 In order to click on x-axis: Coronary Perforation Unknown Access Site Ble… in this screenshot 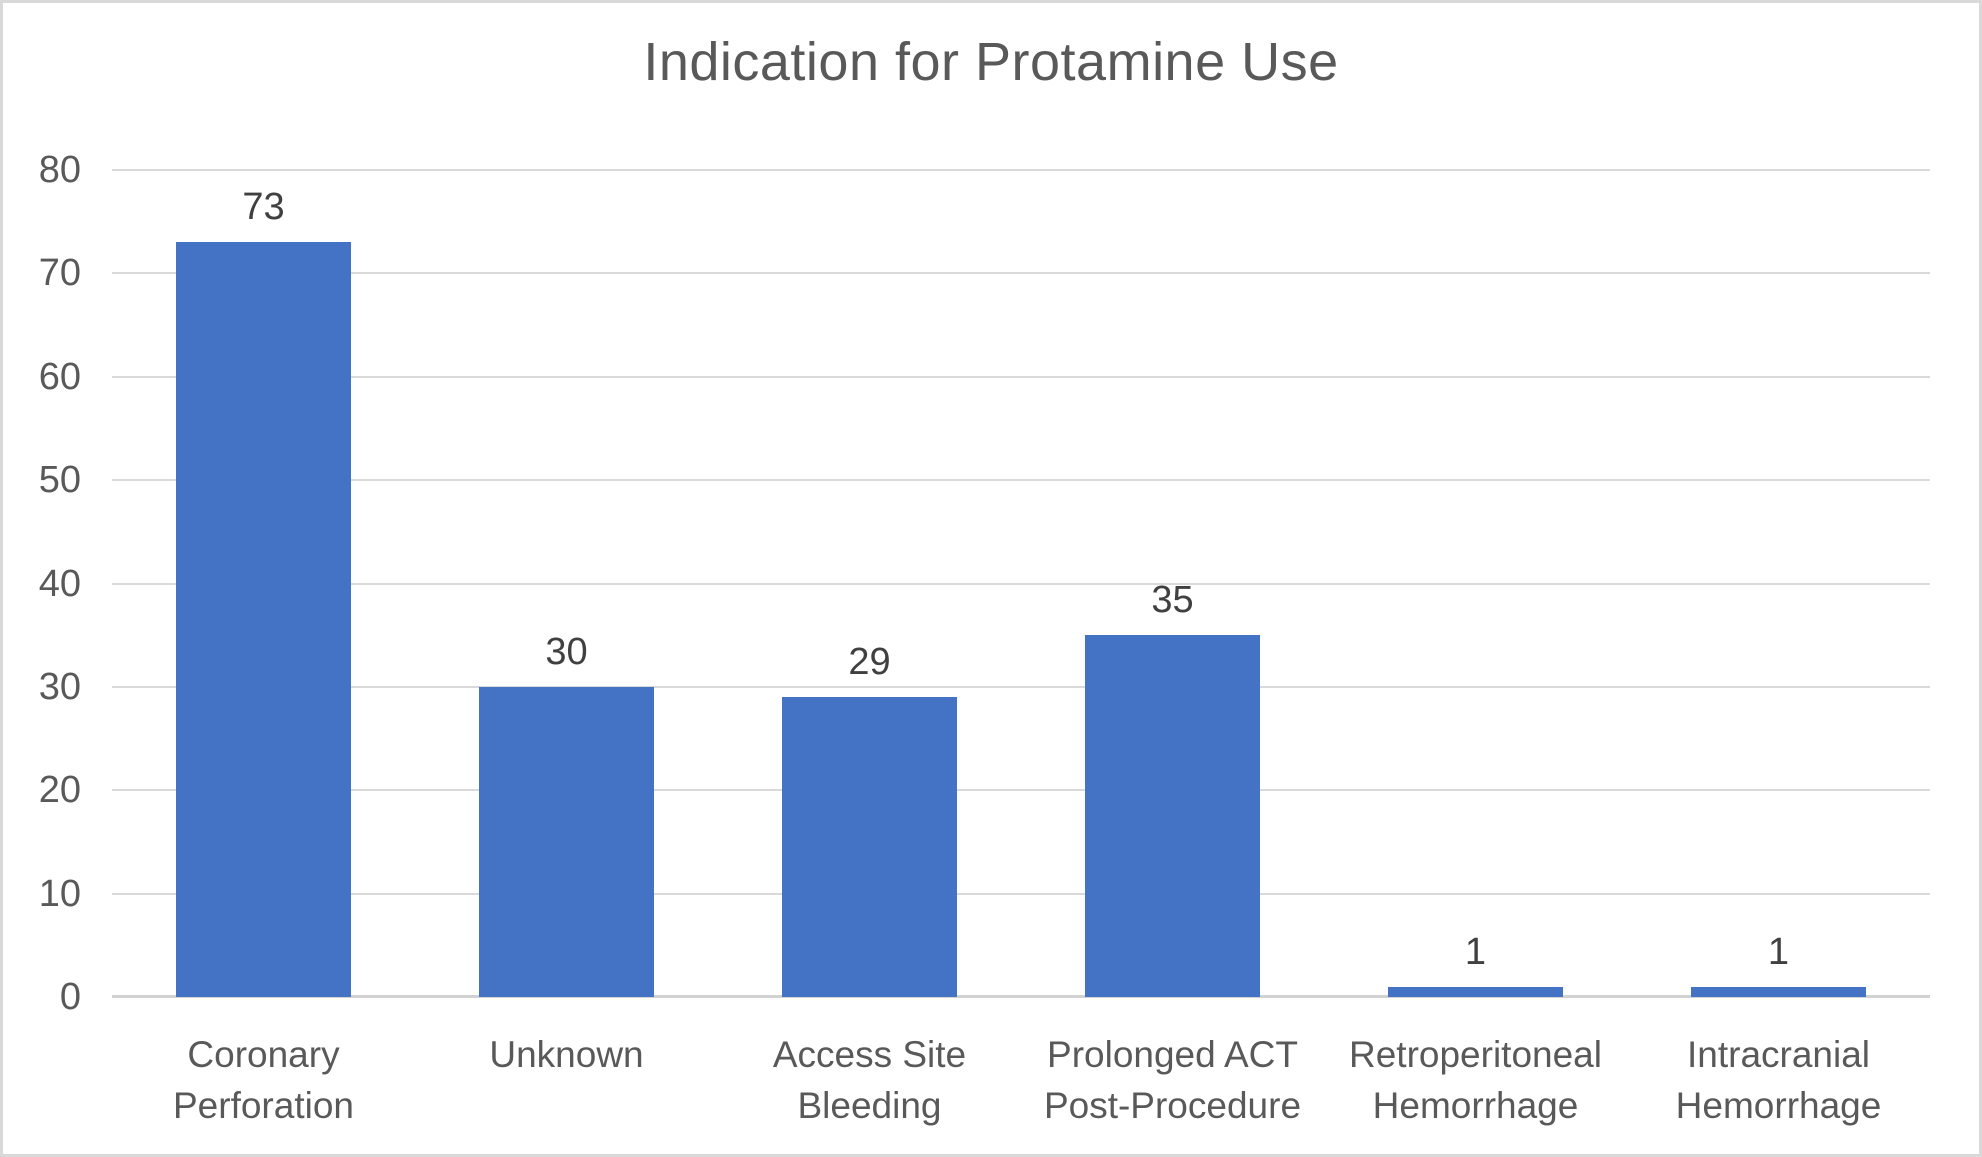, I will do `click(1021, 1075)`.